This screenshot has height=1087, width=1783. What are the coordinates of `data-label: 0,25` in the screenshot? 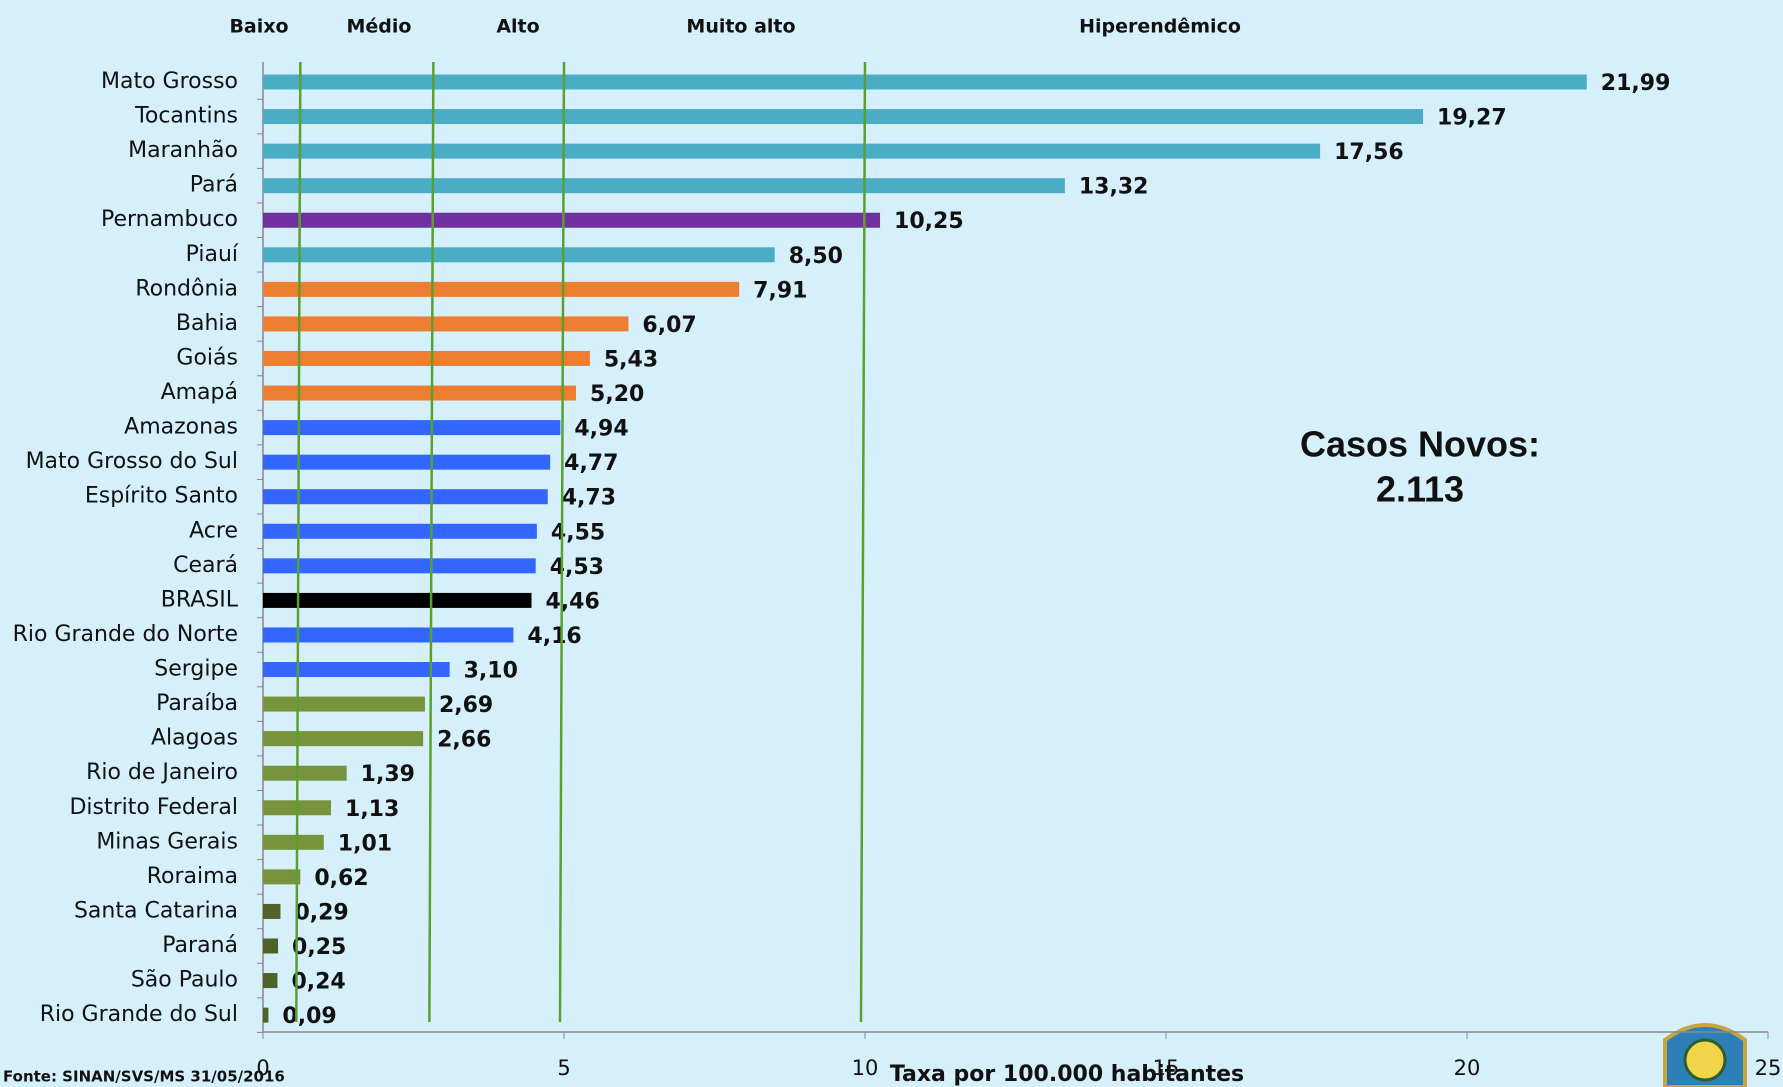 It's located at (319, 947).